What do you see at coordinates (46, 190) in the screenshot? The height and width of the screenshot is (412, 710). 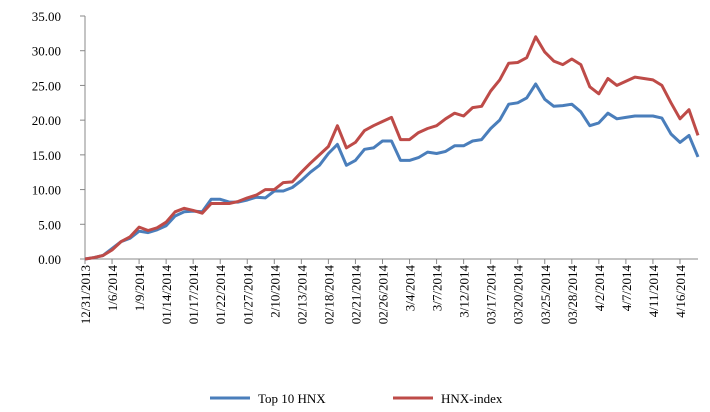 I see `y-tick-label: 10.00` at bounding box center [46, 190].